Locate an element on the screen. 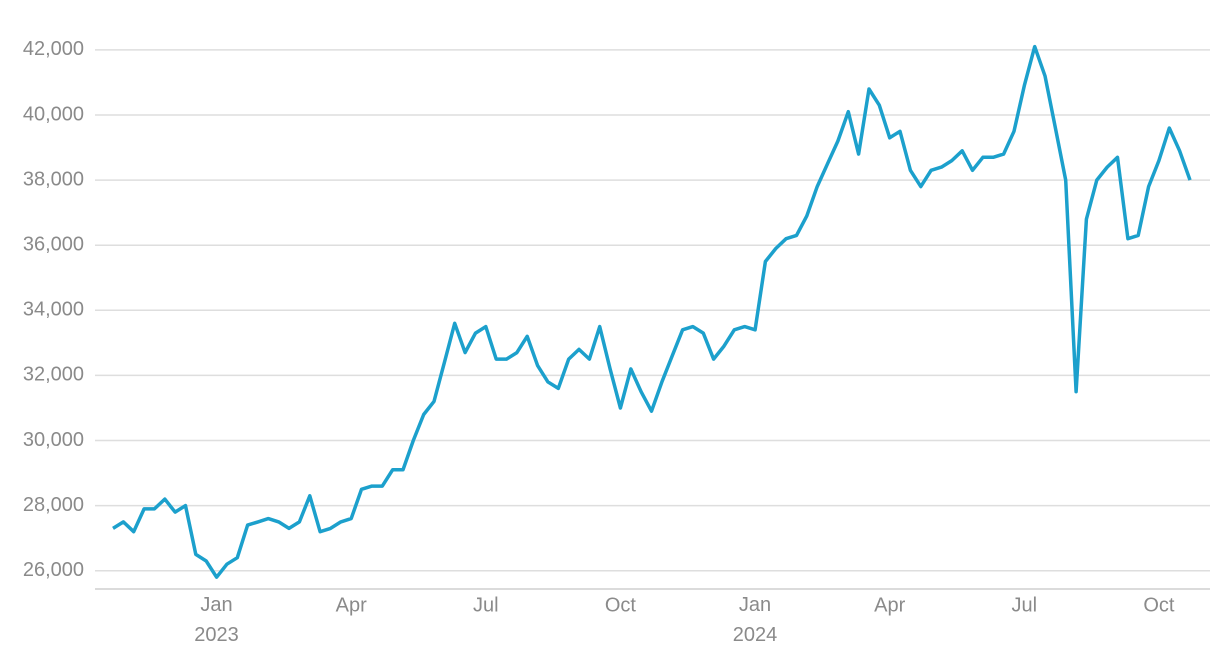  y-tick-label: 40,000 is located at coordinates (53, 114).